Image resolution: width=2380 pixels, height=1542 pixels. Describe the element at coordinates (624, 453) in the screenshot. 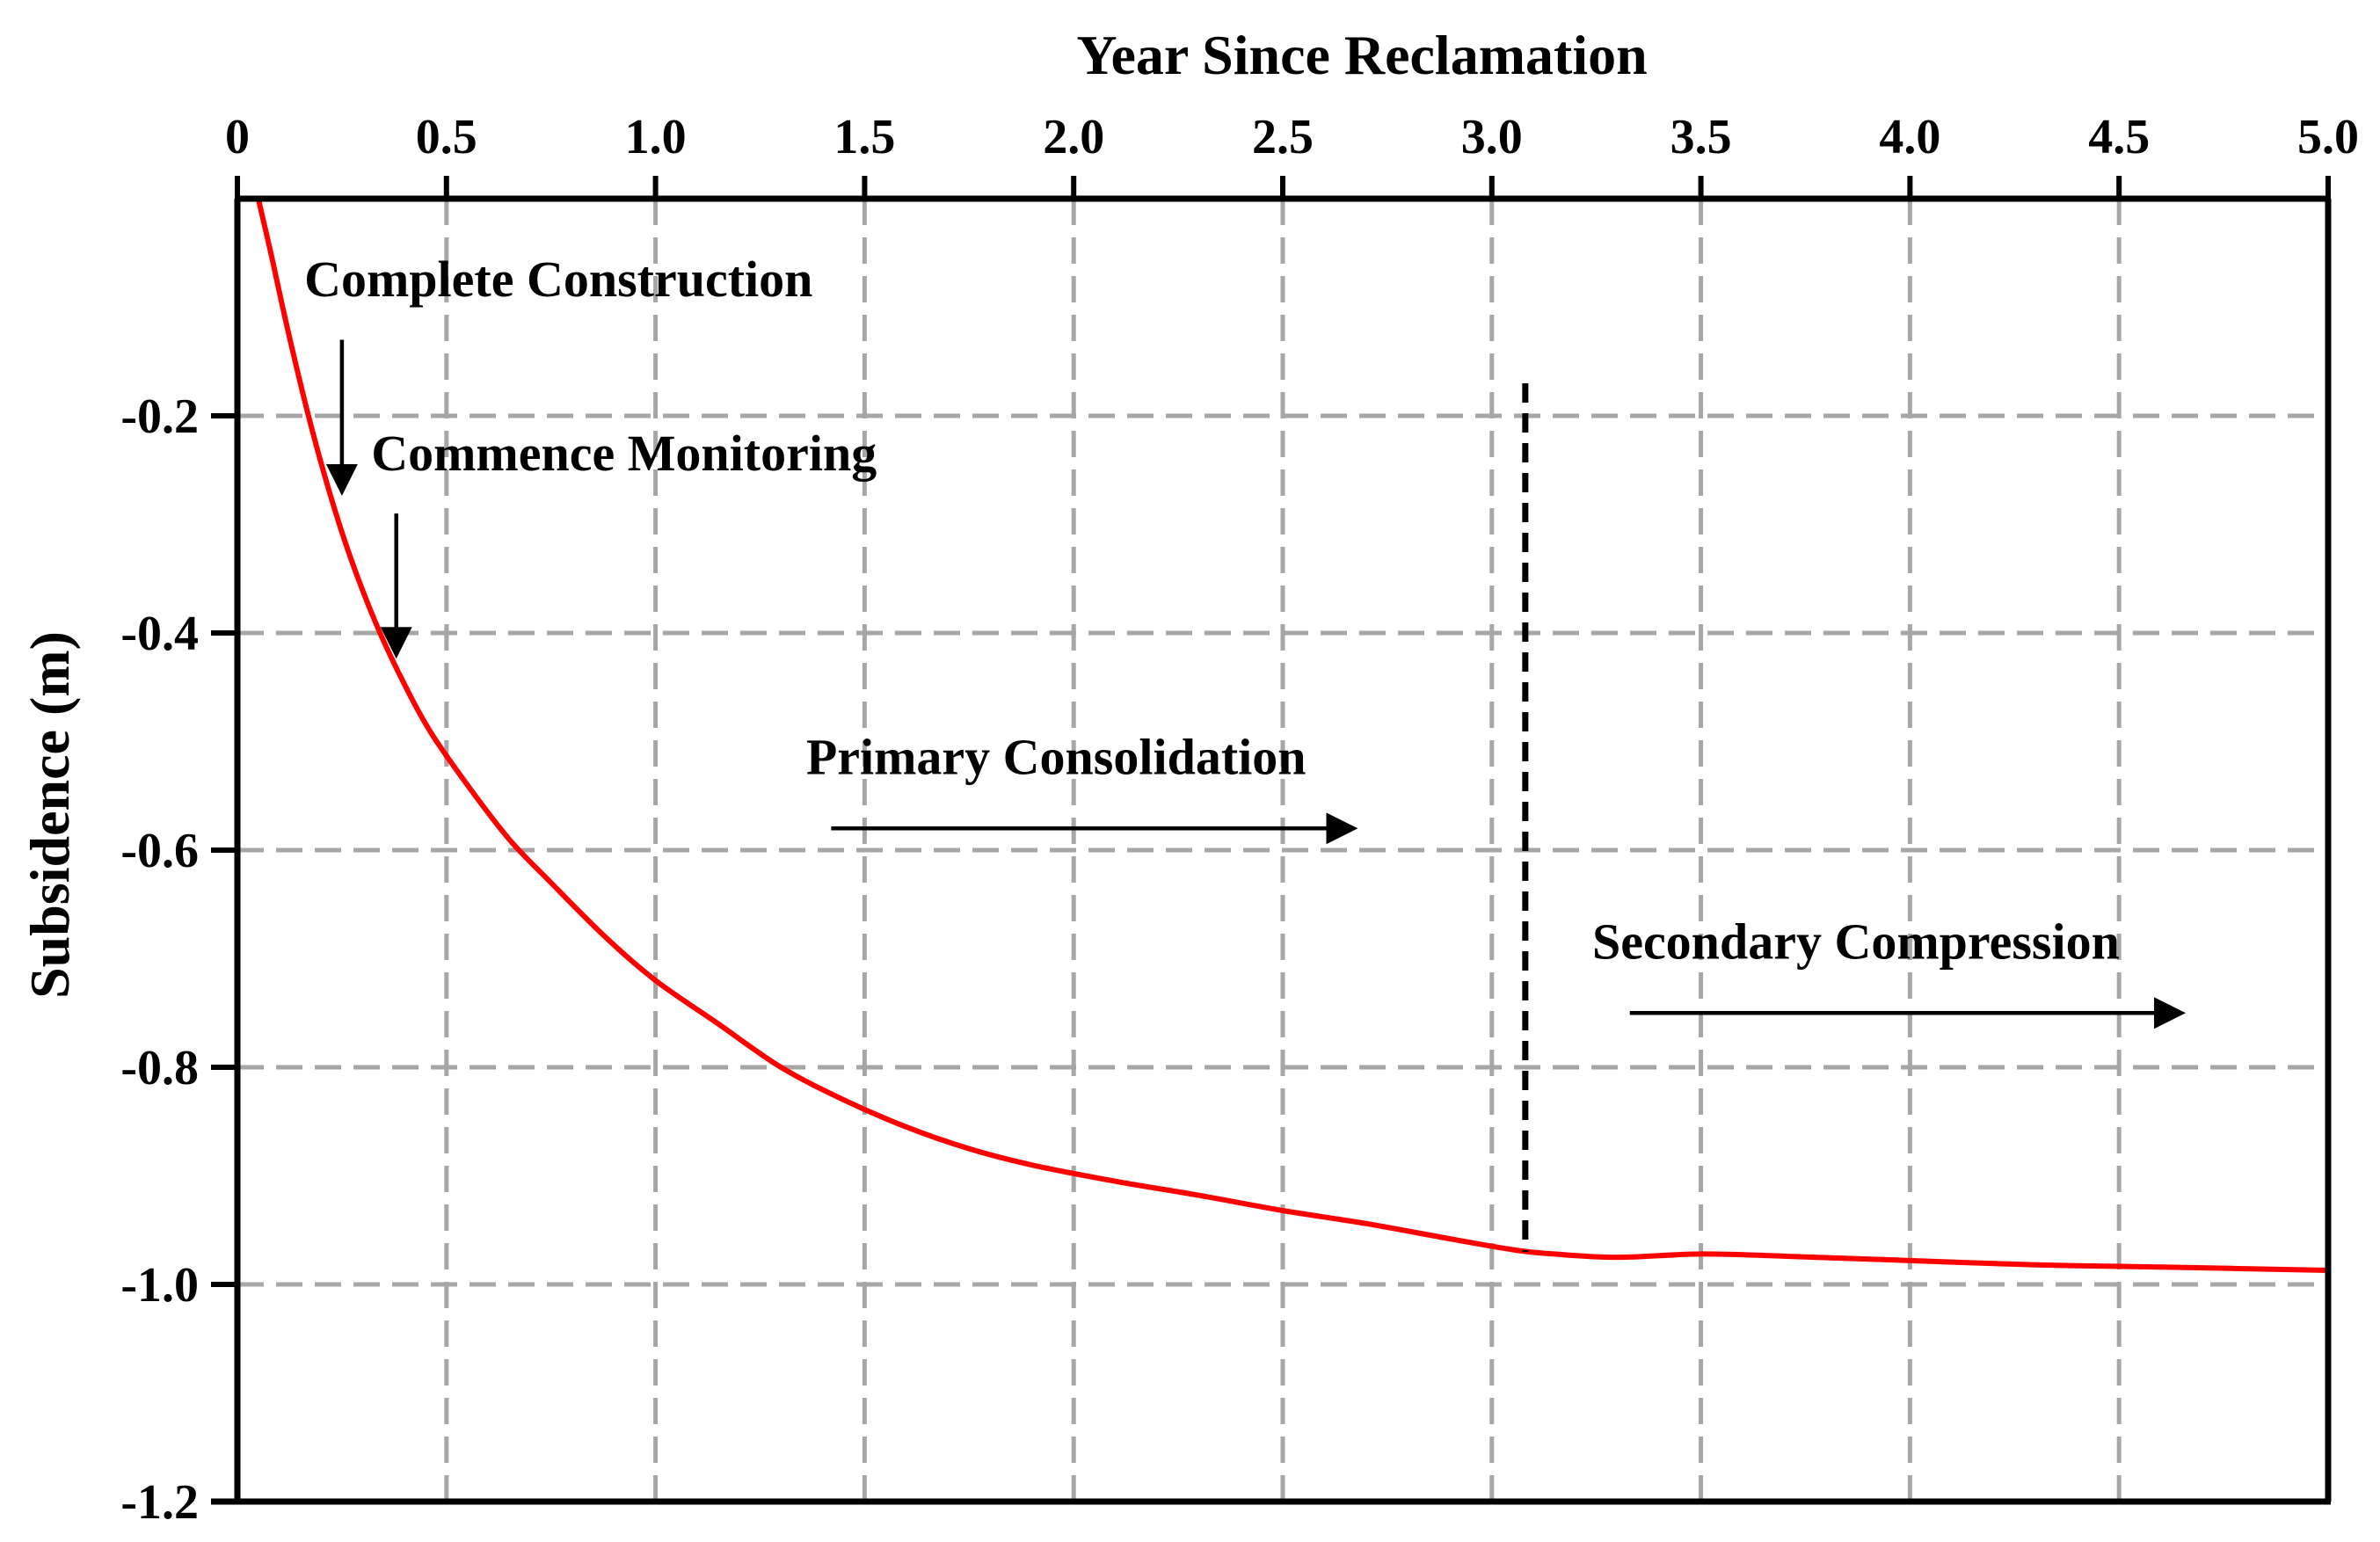

I see `annotation-label-1: Commence Monitoring` at that location.